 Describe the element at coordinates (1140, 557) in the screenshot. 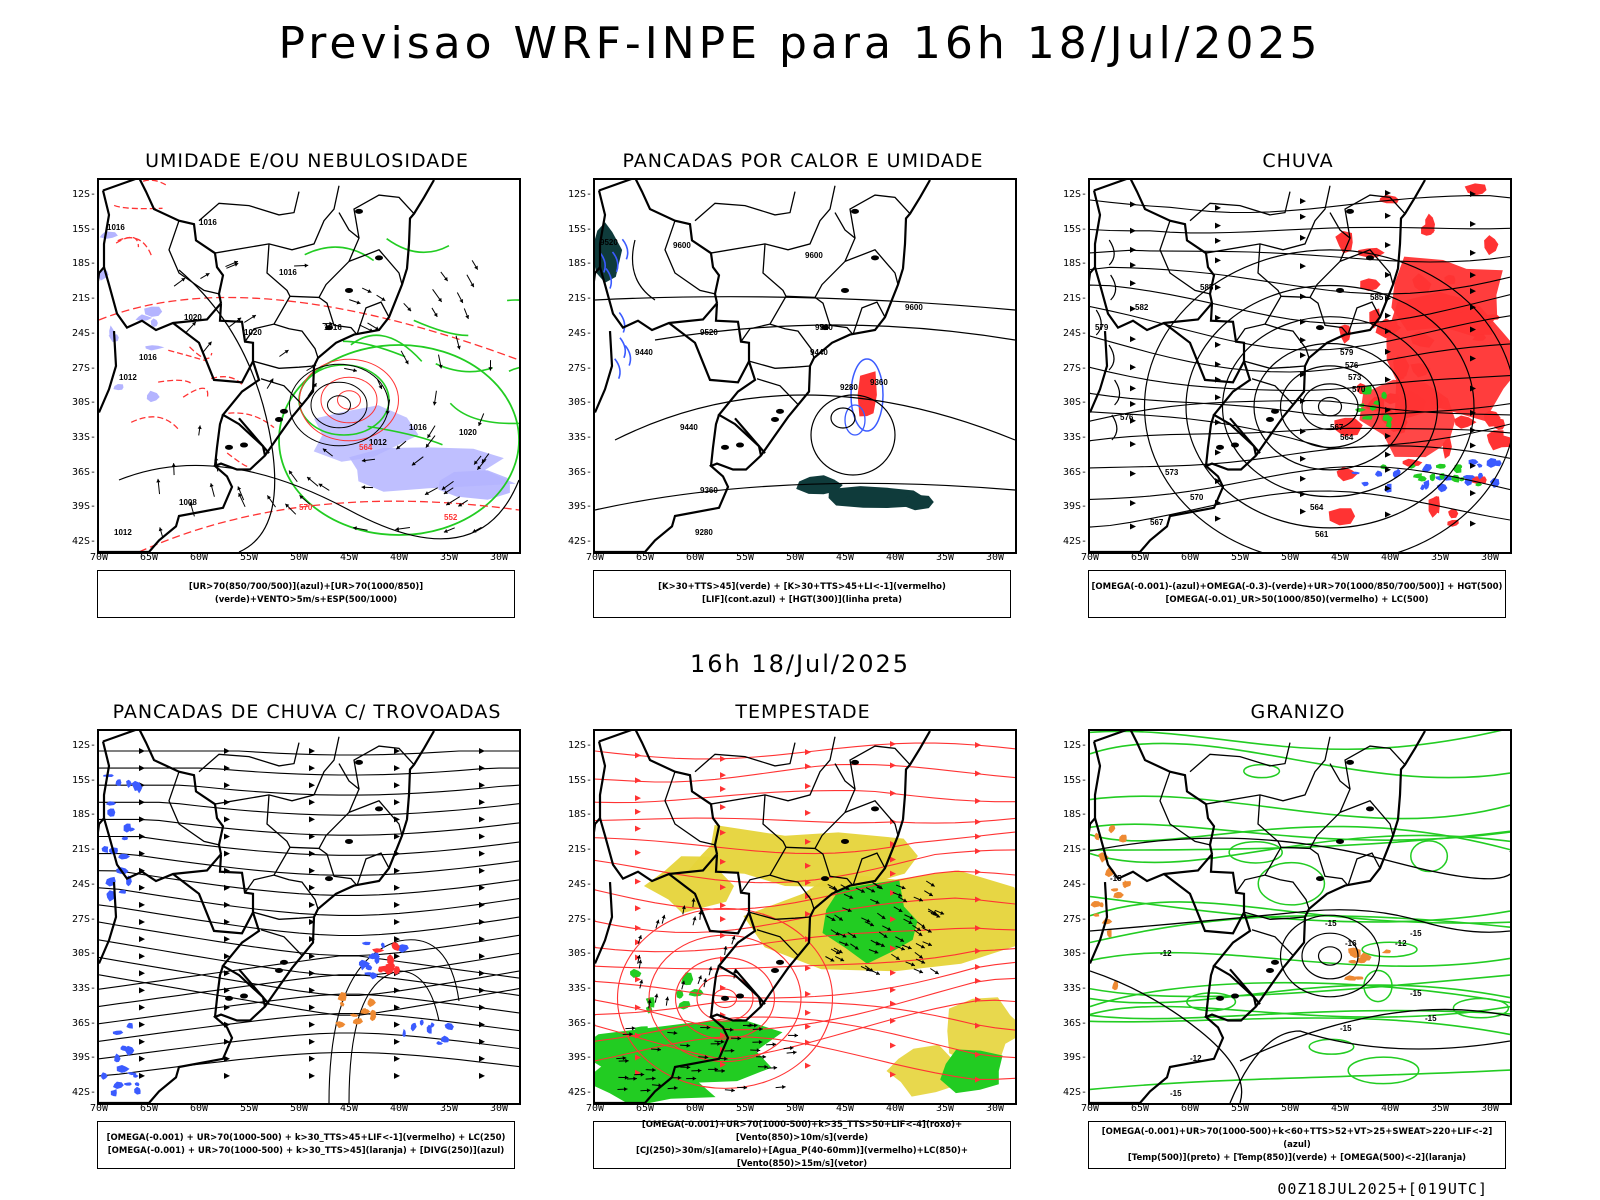

I see `longitude-tick-label: 65W` at that location.